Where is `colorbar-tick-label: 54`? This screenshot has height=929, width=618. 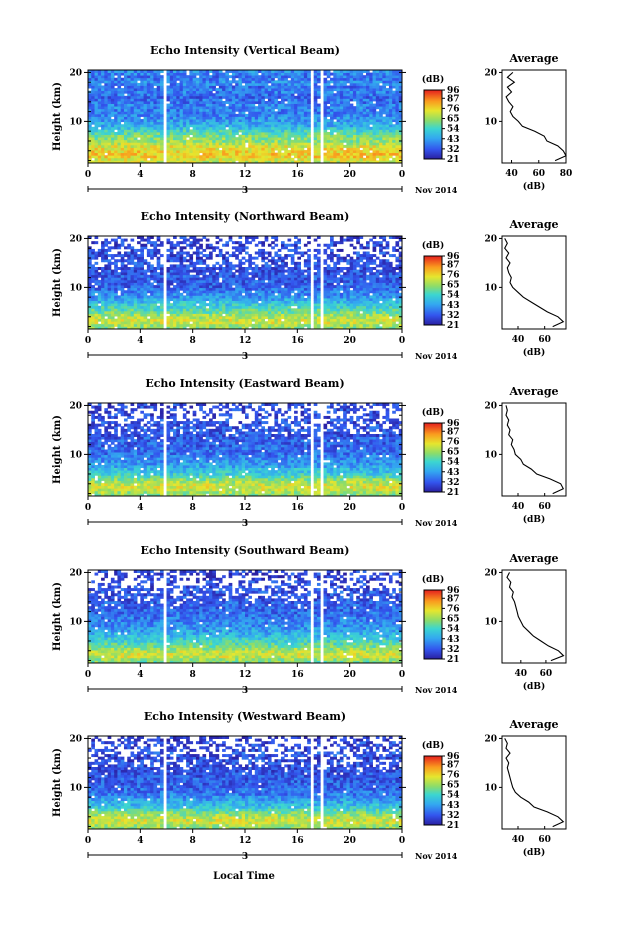 colorbar-tick-label: 54 is located at coordinates (453, 130).